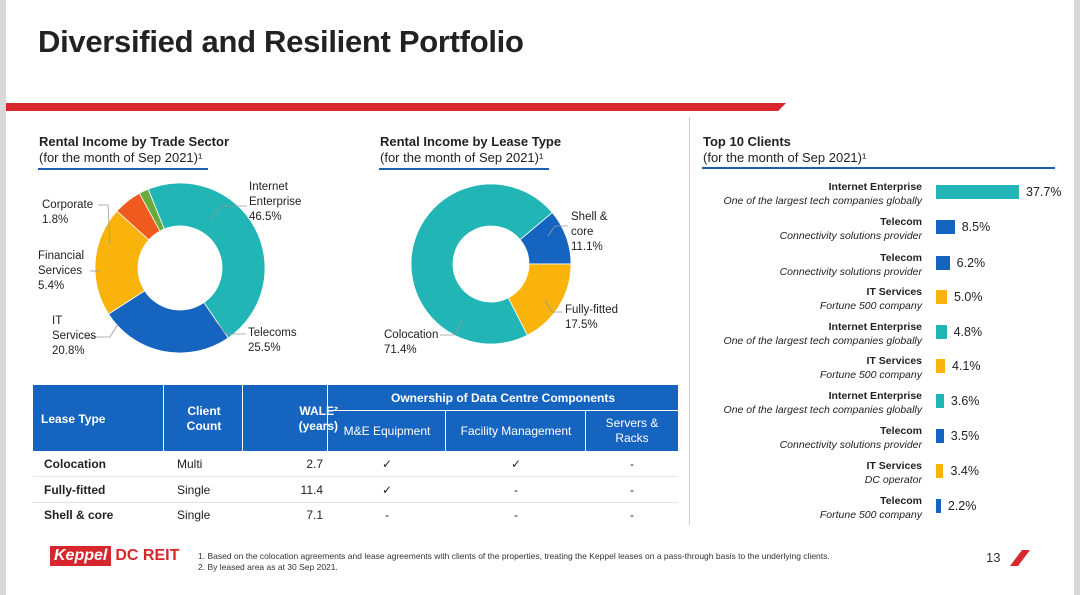  What do you see at coordinates (878, 168) in the screenshot?
I see `clients-title-underline` at bounding box center [878, 168].